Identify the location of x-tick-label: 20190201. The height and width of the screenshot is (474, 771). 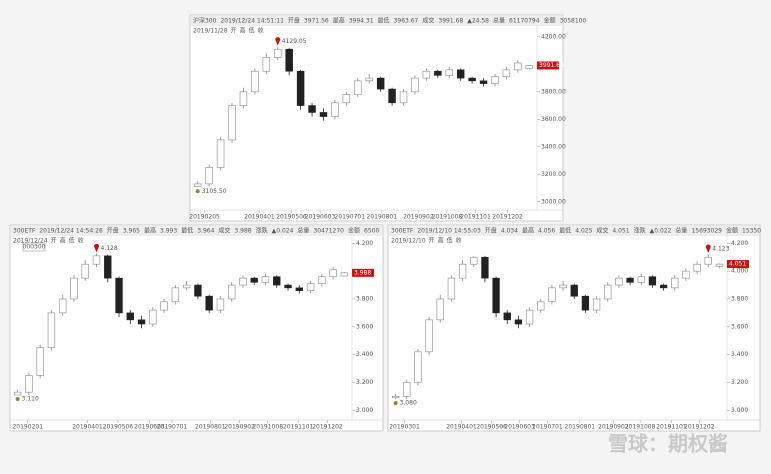
(27, 427).